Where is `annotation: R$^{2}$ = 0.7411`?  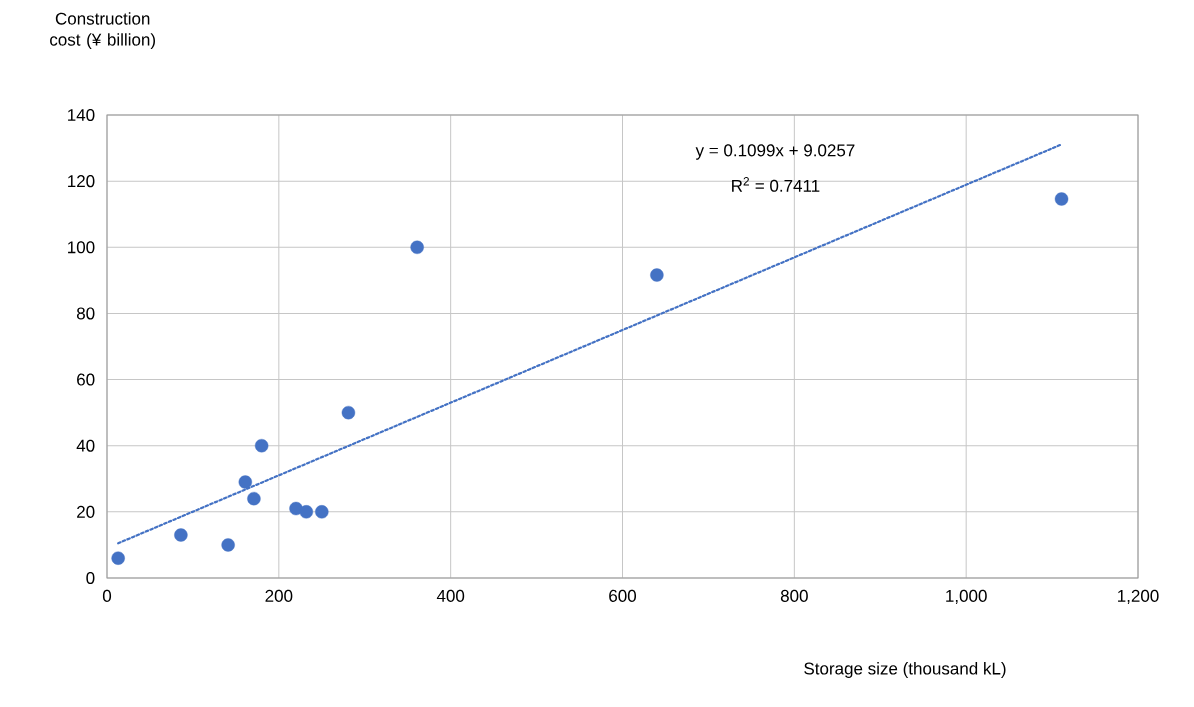
annotation: R$^{2}$ = 0.7411 is located at coordinates (776, 184).